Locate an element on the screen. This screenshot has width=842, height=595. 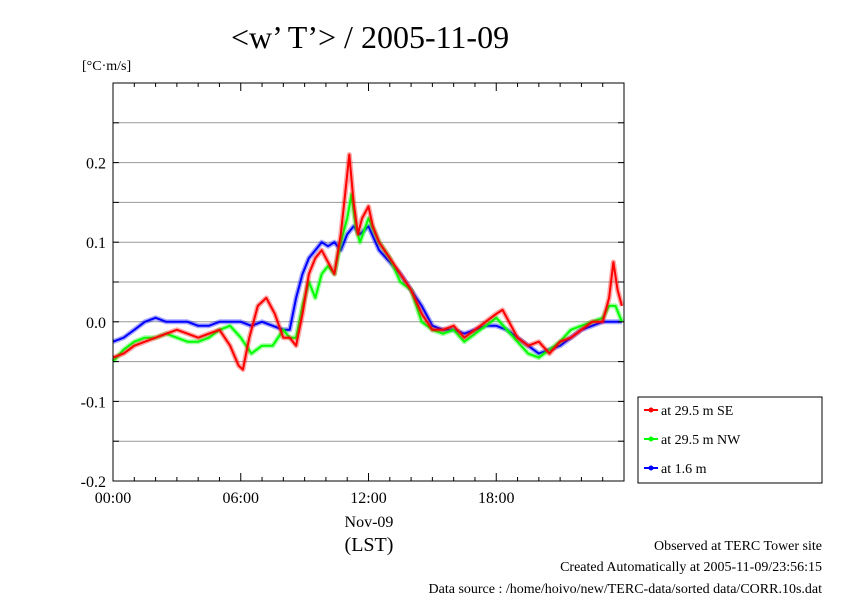
x-tick-label: 18:00 is located at coordinates (496, 498).